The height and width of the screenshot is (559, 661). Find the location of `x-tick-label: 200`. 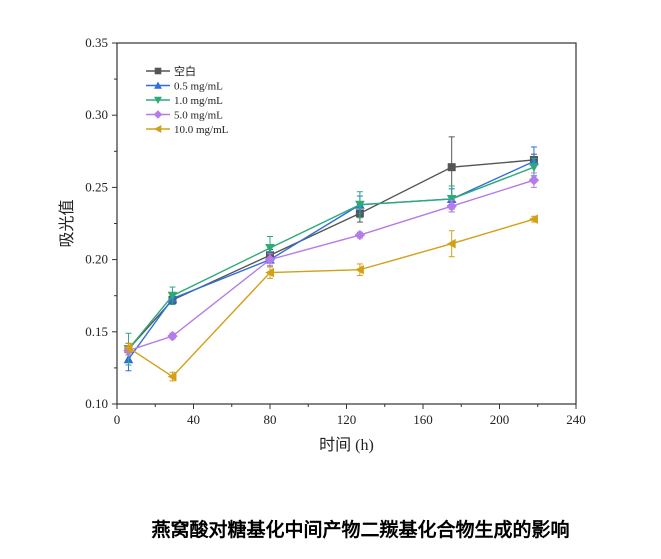

x-tick-label: 200 is located at coordinates (500, 419).